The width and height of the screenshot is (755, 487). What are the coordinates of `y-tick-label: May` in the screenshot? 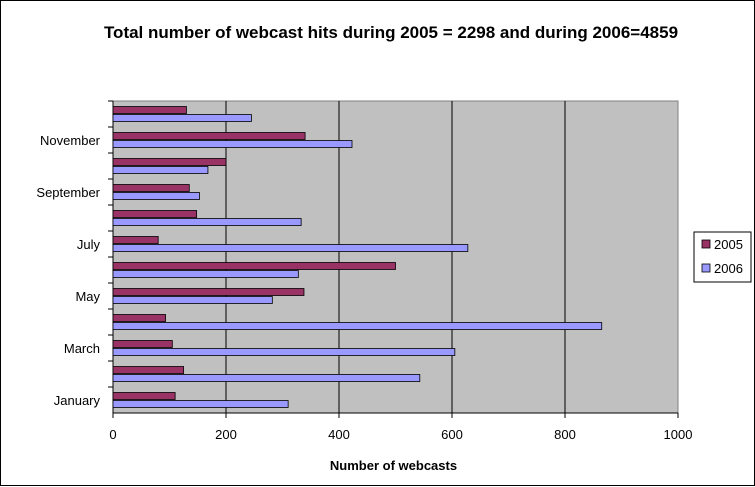 It's located at (87, 296).